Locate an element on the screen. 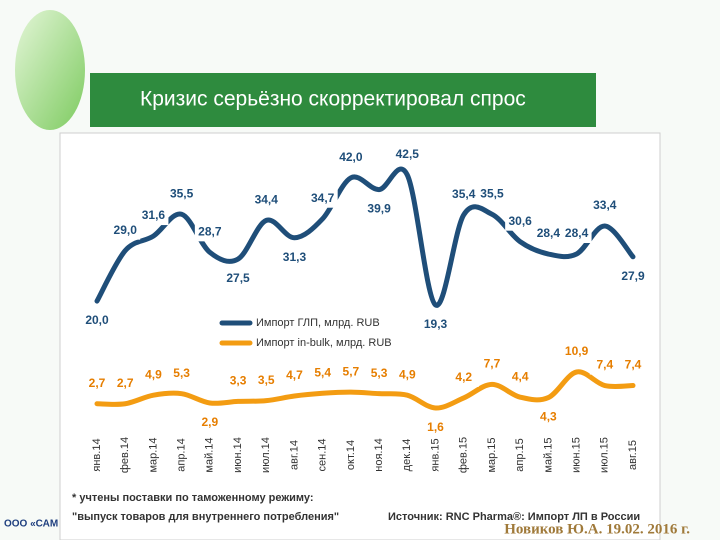 This screenshot has width=720, height=545. data-label: 35,5 is located at coordinates (492, 193).